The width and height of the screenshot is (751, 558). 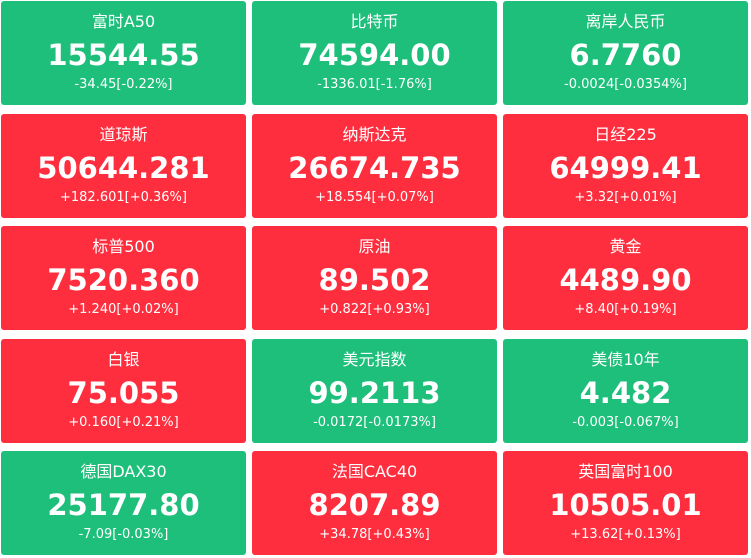 I want to click on quote-price: 8207.89, so click(x=374, y=505).